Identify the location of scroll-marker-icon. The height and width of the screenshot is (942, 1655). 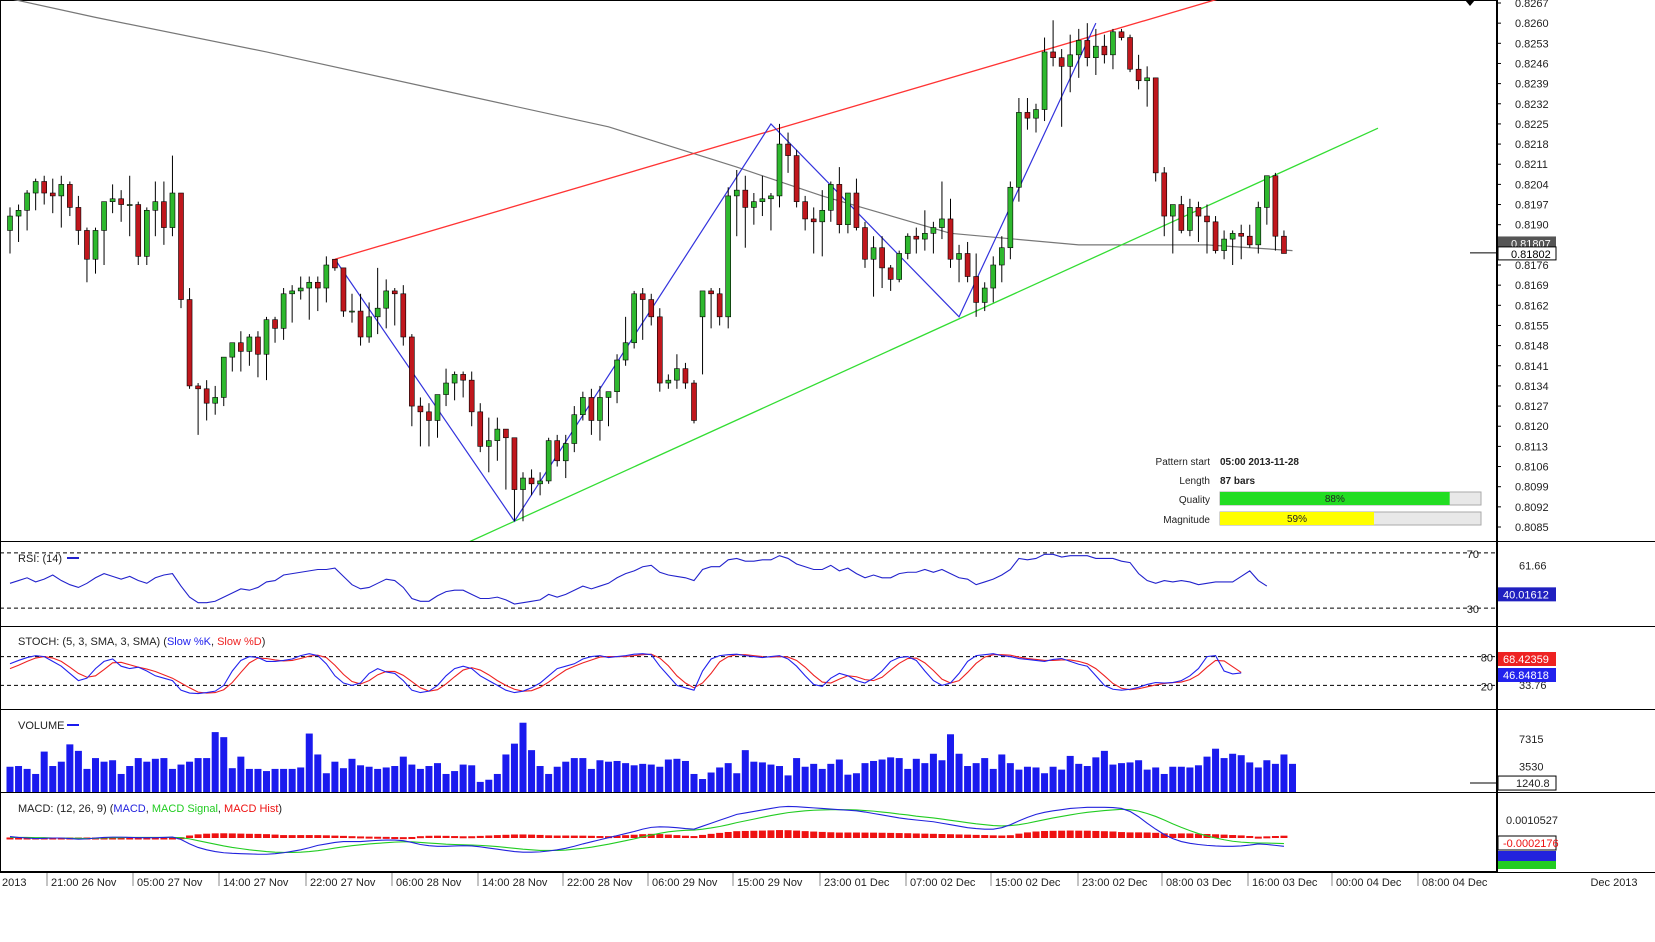
(1470, 3).